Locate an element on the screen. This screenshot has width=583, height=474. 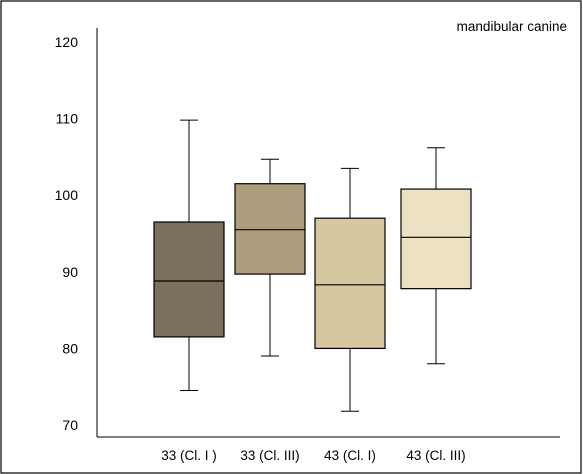
x-tick-label: 43 (Cl. I) is located at coordinates (350, 455).